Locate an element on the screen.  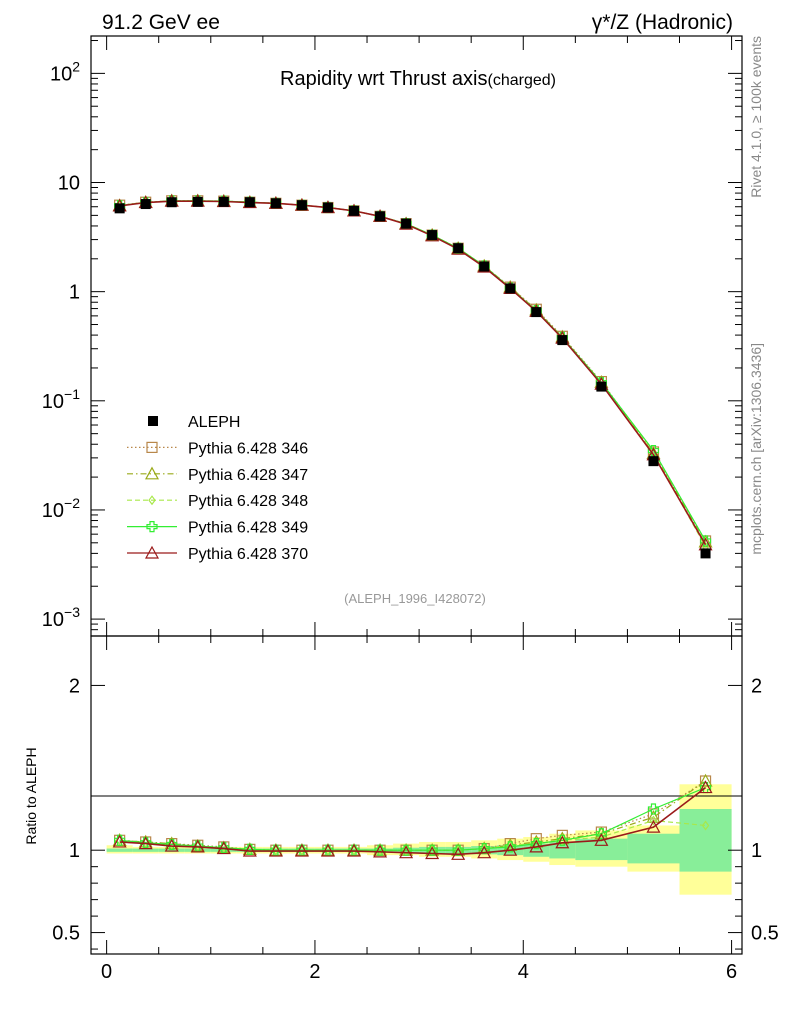
ratio-series-group is located at coordinates (412, 816).